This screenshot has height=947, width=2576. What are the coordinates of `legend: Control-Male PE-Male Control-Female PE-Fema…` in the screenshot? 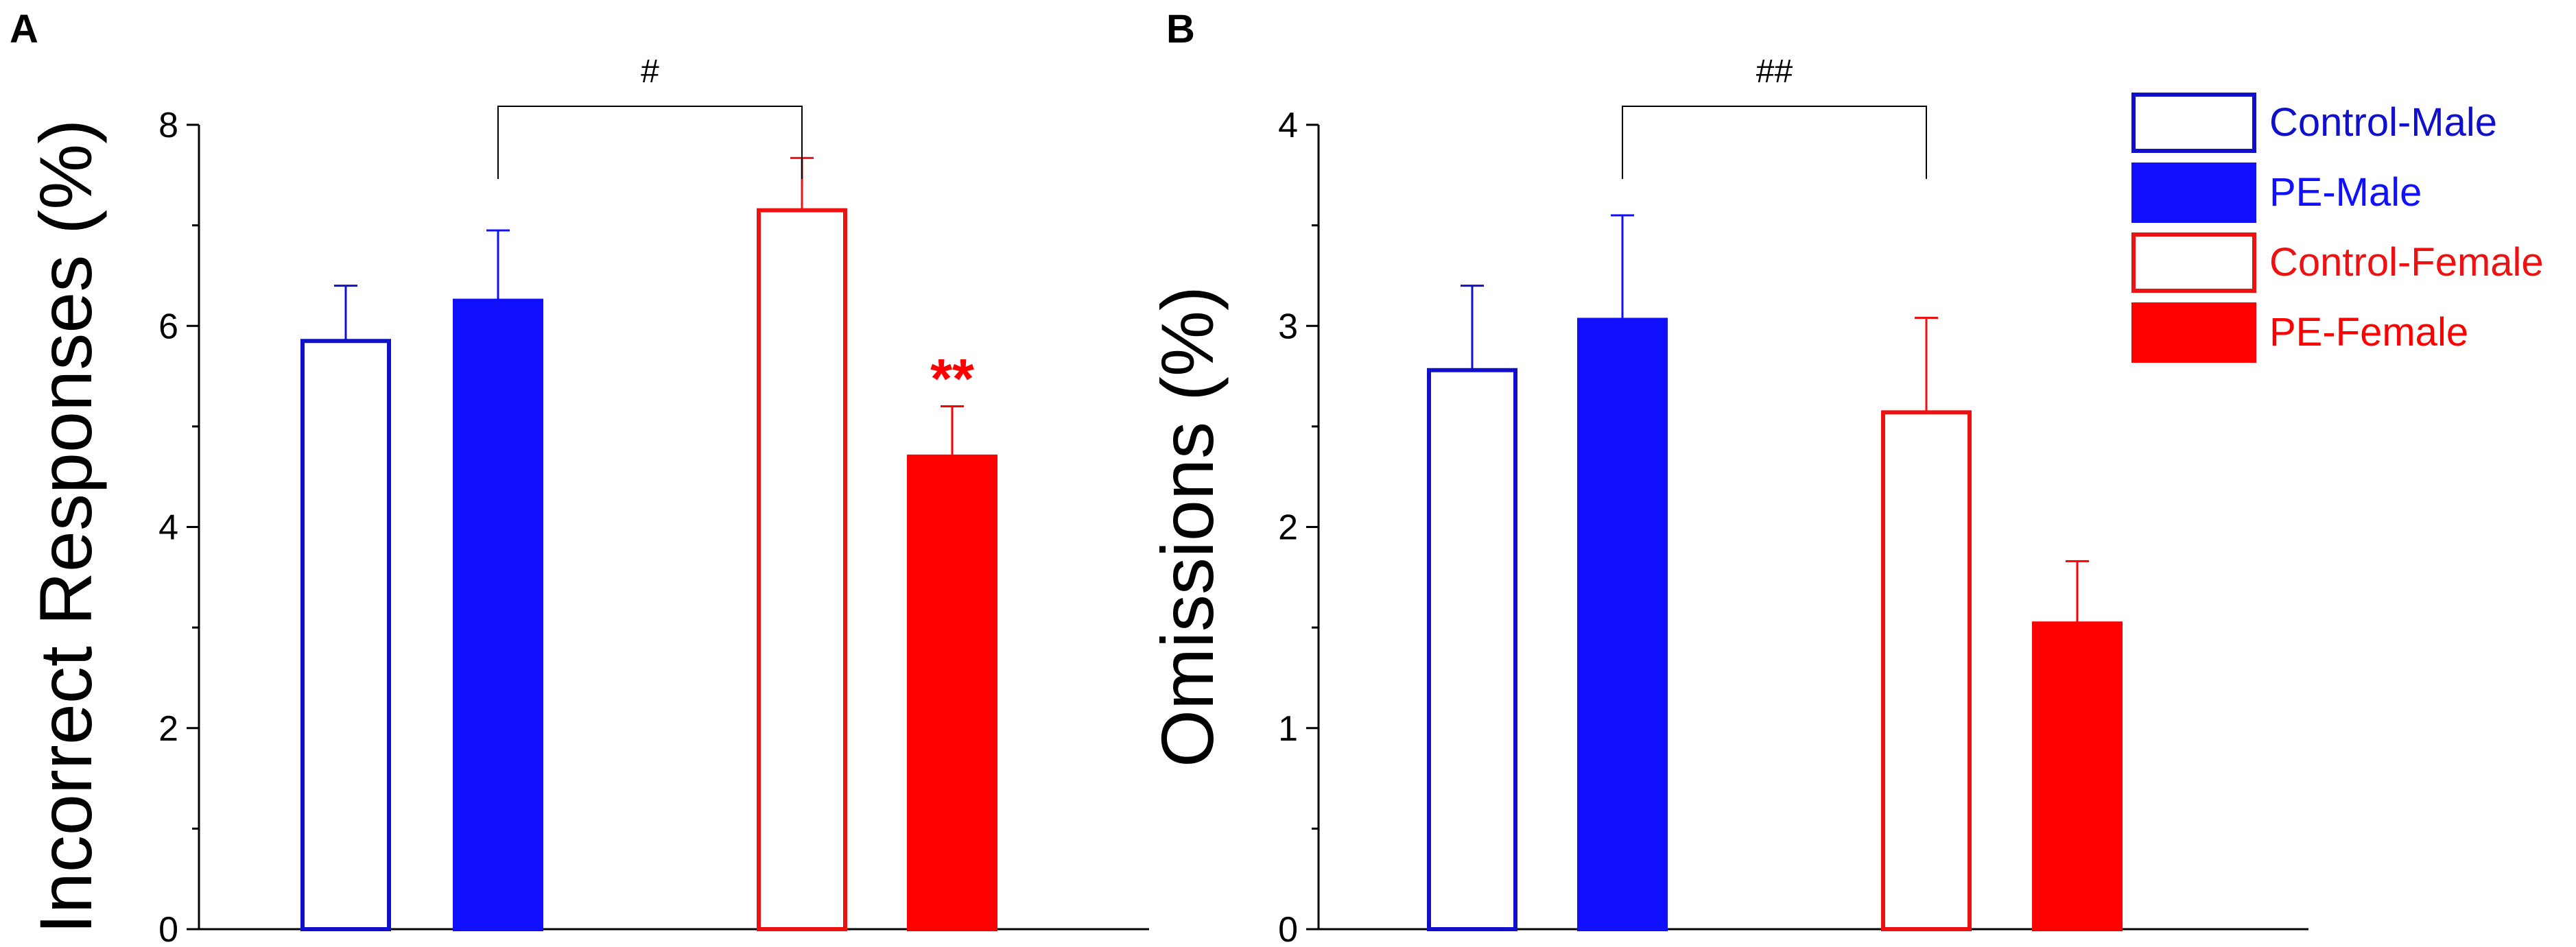 It's located at (2337, 228).